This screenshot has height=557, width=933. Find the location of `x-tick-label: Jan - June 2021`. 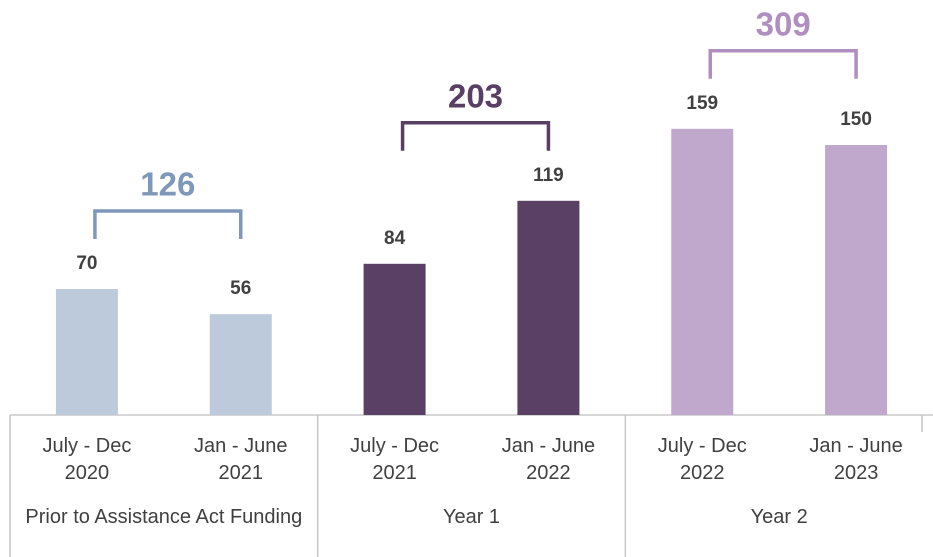

x-tick-label: Jan - June 2021 is located at coordinates (240, 459).